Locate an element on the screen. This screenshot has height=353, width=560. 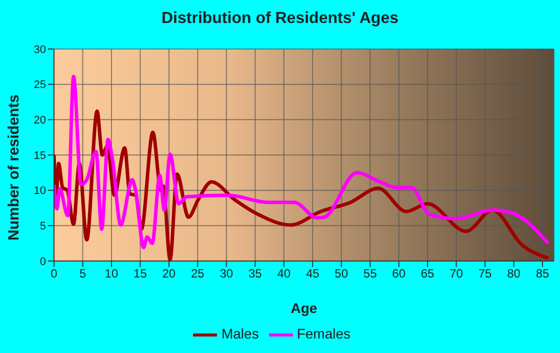
y-tick-label: 0 is located at coordinates (43, 262).